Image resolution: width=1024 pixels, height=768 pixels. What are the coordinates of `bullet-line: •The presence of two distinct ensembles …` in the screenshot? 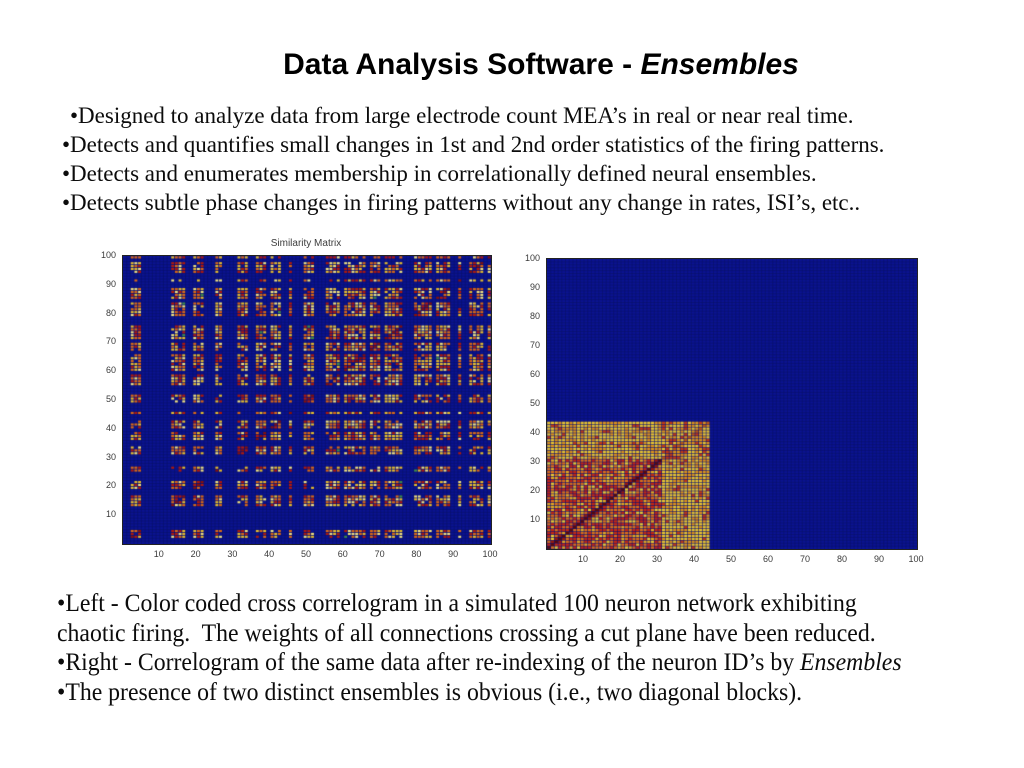 It's located at (537, 693).